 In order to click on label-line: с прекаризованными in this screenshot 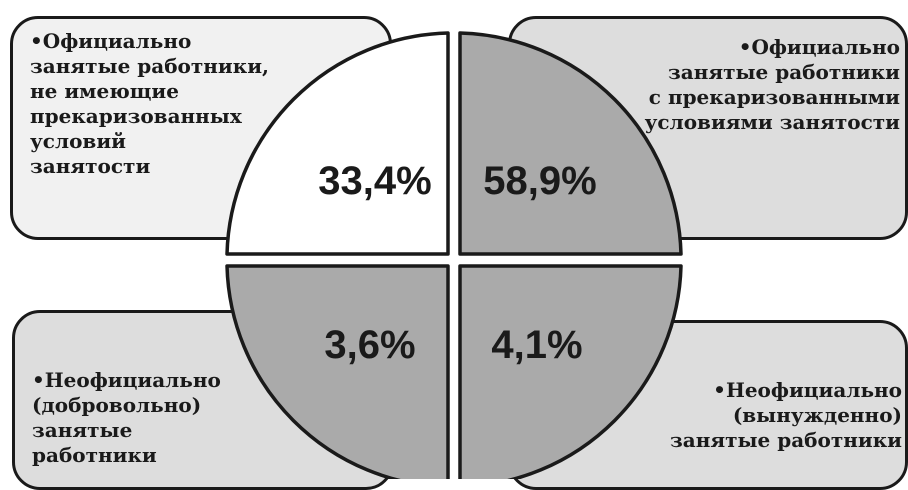, I will do `click(774, 97)`.